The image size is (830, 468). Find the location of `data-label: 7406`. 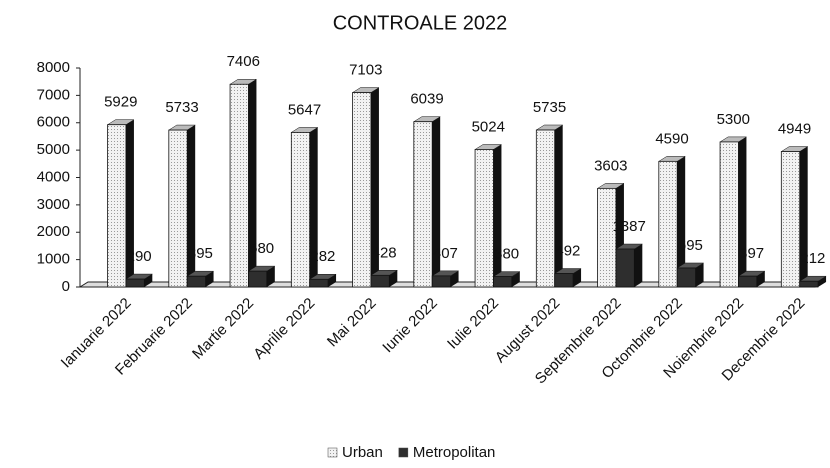

data-label: 7406 is located at coordinates (243, 61).